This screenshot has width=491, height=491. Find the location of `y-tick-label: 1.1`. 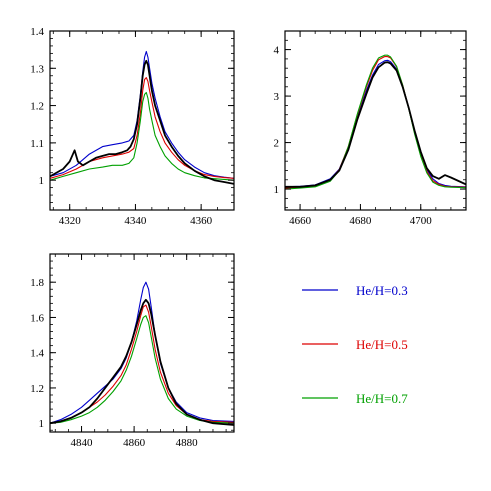

y-tick-label: 1.1 is located at coordinates (37, 144).